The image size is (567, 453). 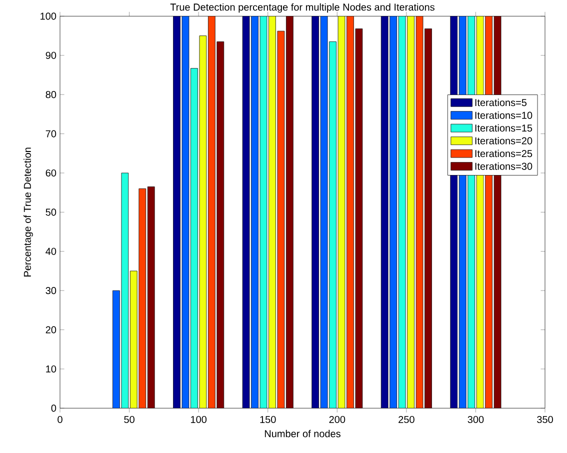 What do you see at coordinates (51, 94) in the screenshot?
I see `y-tick-label: 80` at bounding box center [51, 94].